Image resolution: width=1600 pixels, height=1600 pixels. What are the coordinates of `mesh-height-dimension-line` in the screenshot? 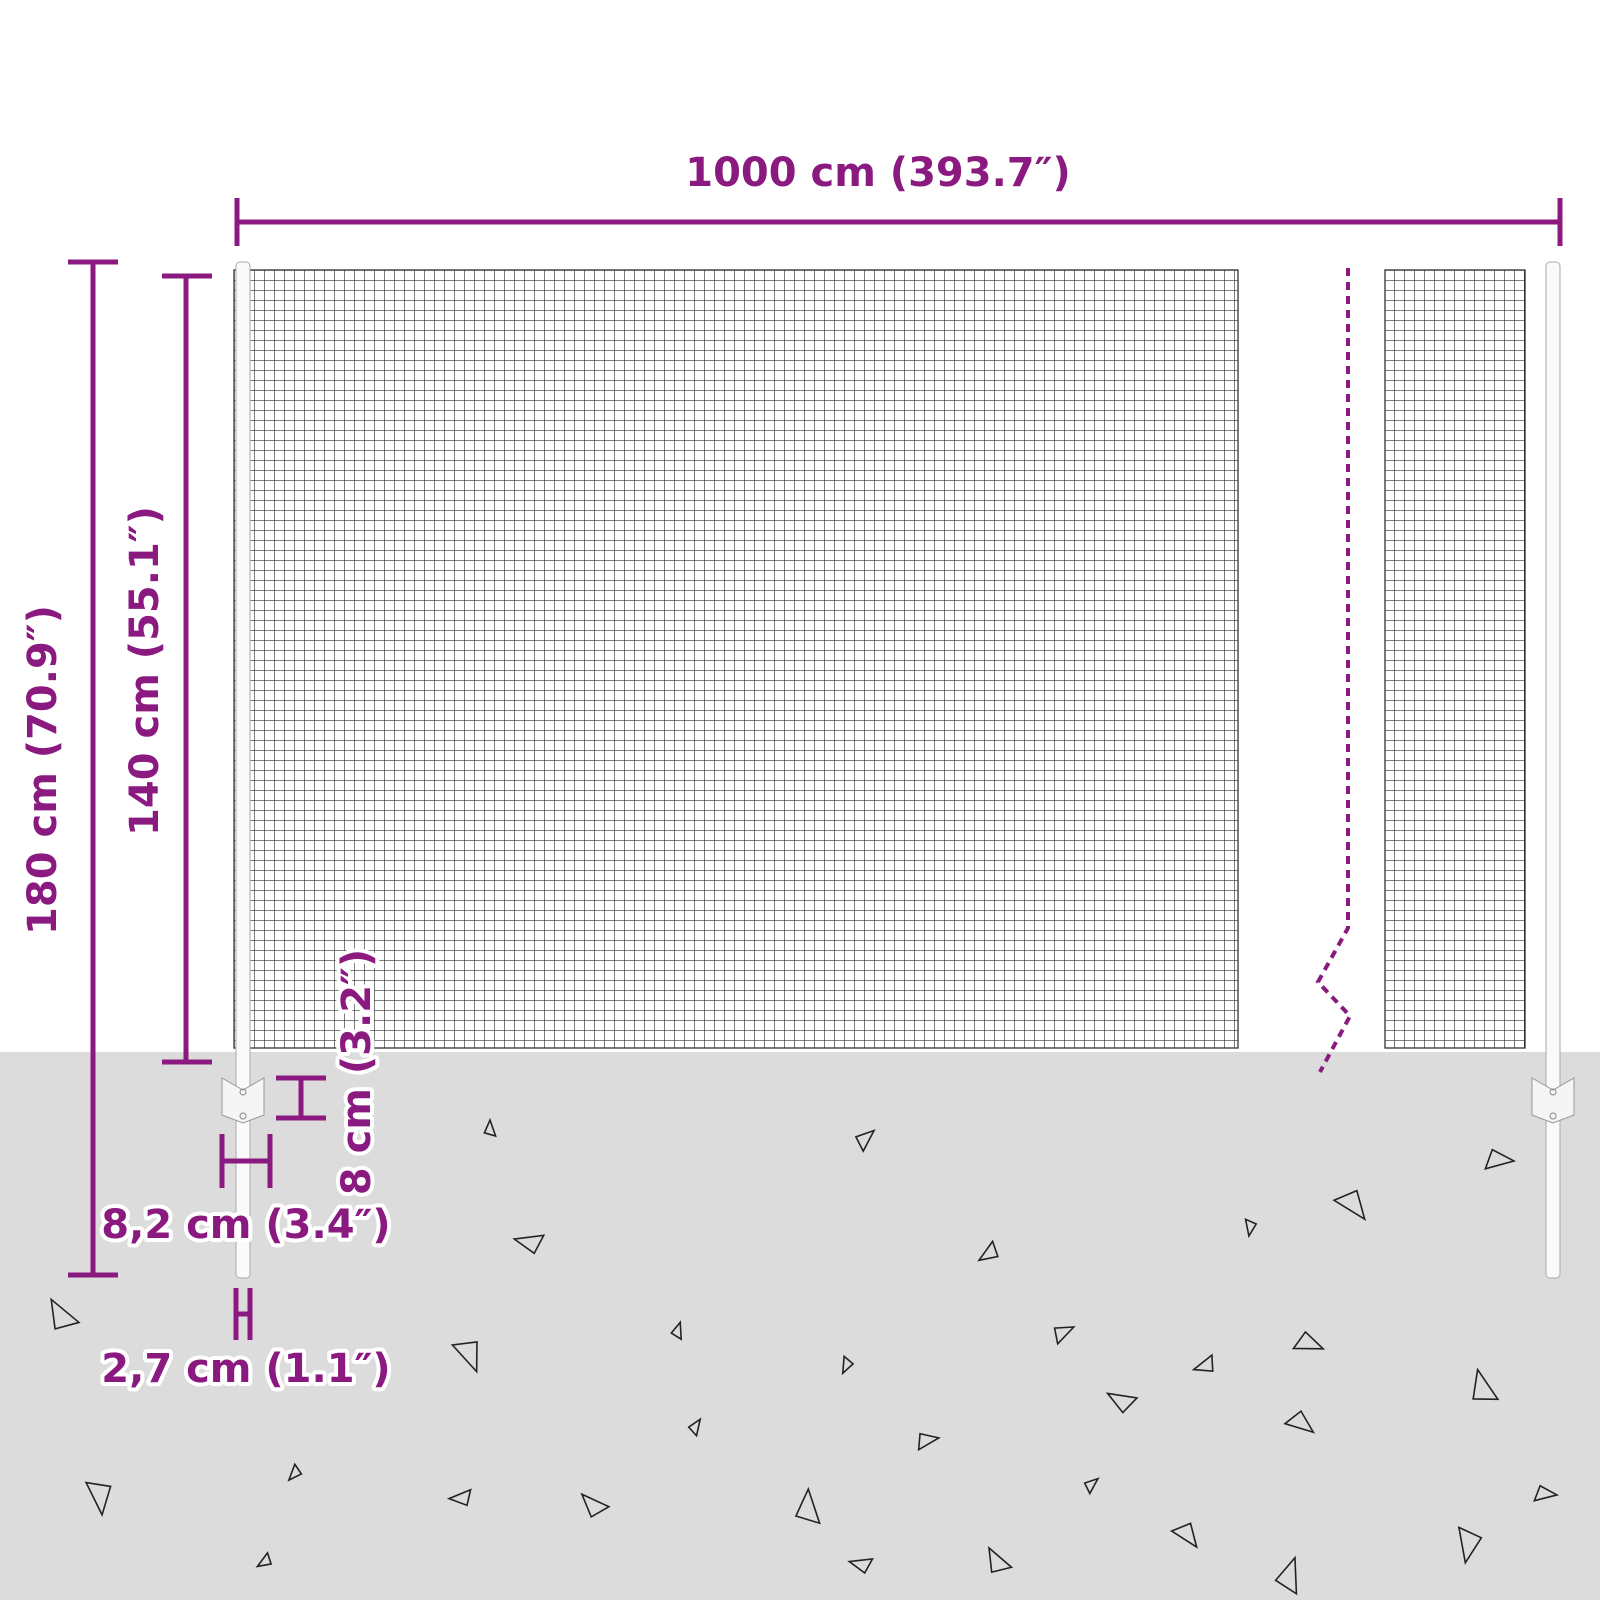 It's located at (187, 669).